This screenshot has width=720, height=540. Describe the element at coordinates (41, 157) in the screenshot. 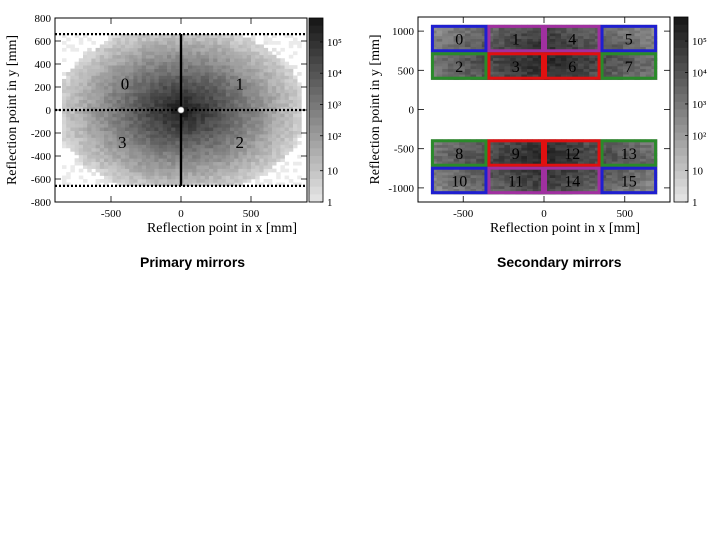

I see `y-tick-label: -400` at that location.